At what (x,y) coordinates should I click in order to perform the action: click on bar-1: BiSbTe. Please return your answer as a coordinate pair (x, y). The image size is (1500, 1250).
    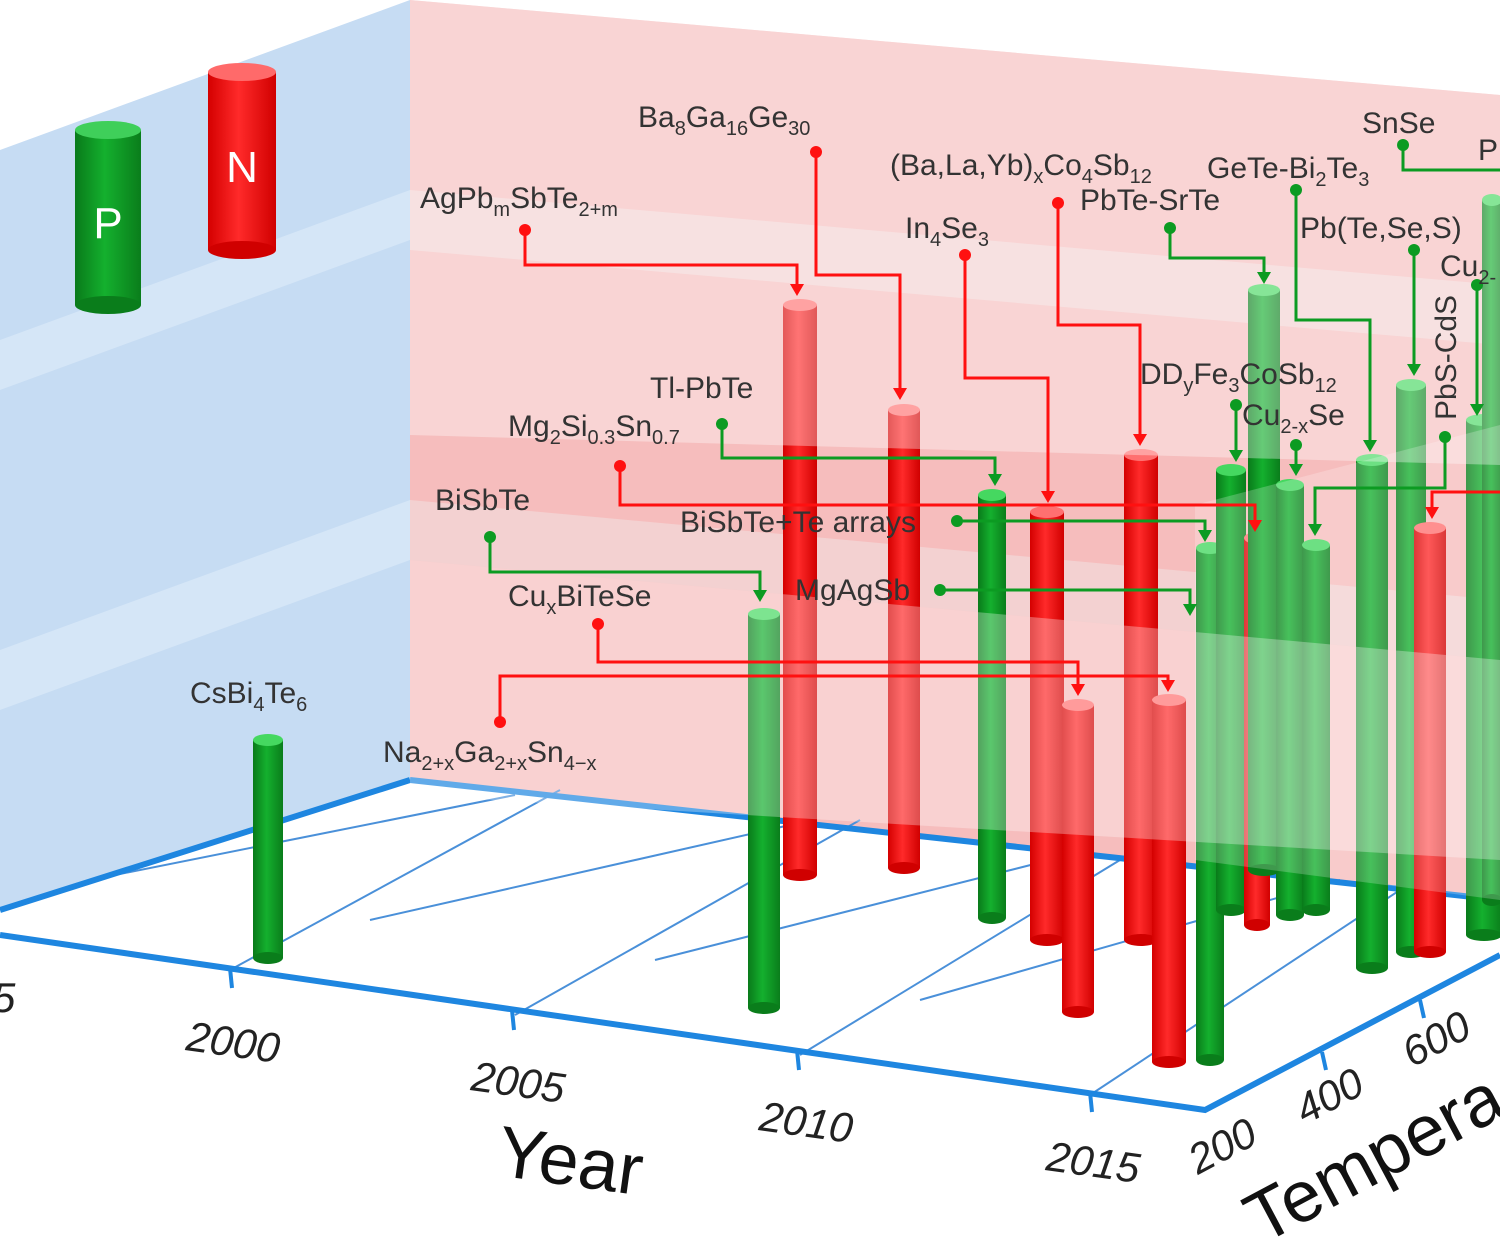
    Looking at the image, I should click on (764, 811).